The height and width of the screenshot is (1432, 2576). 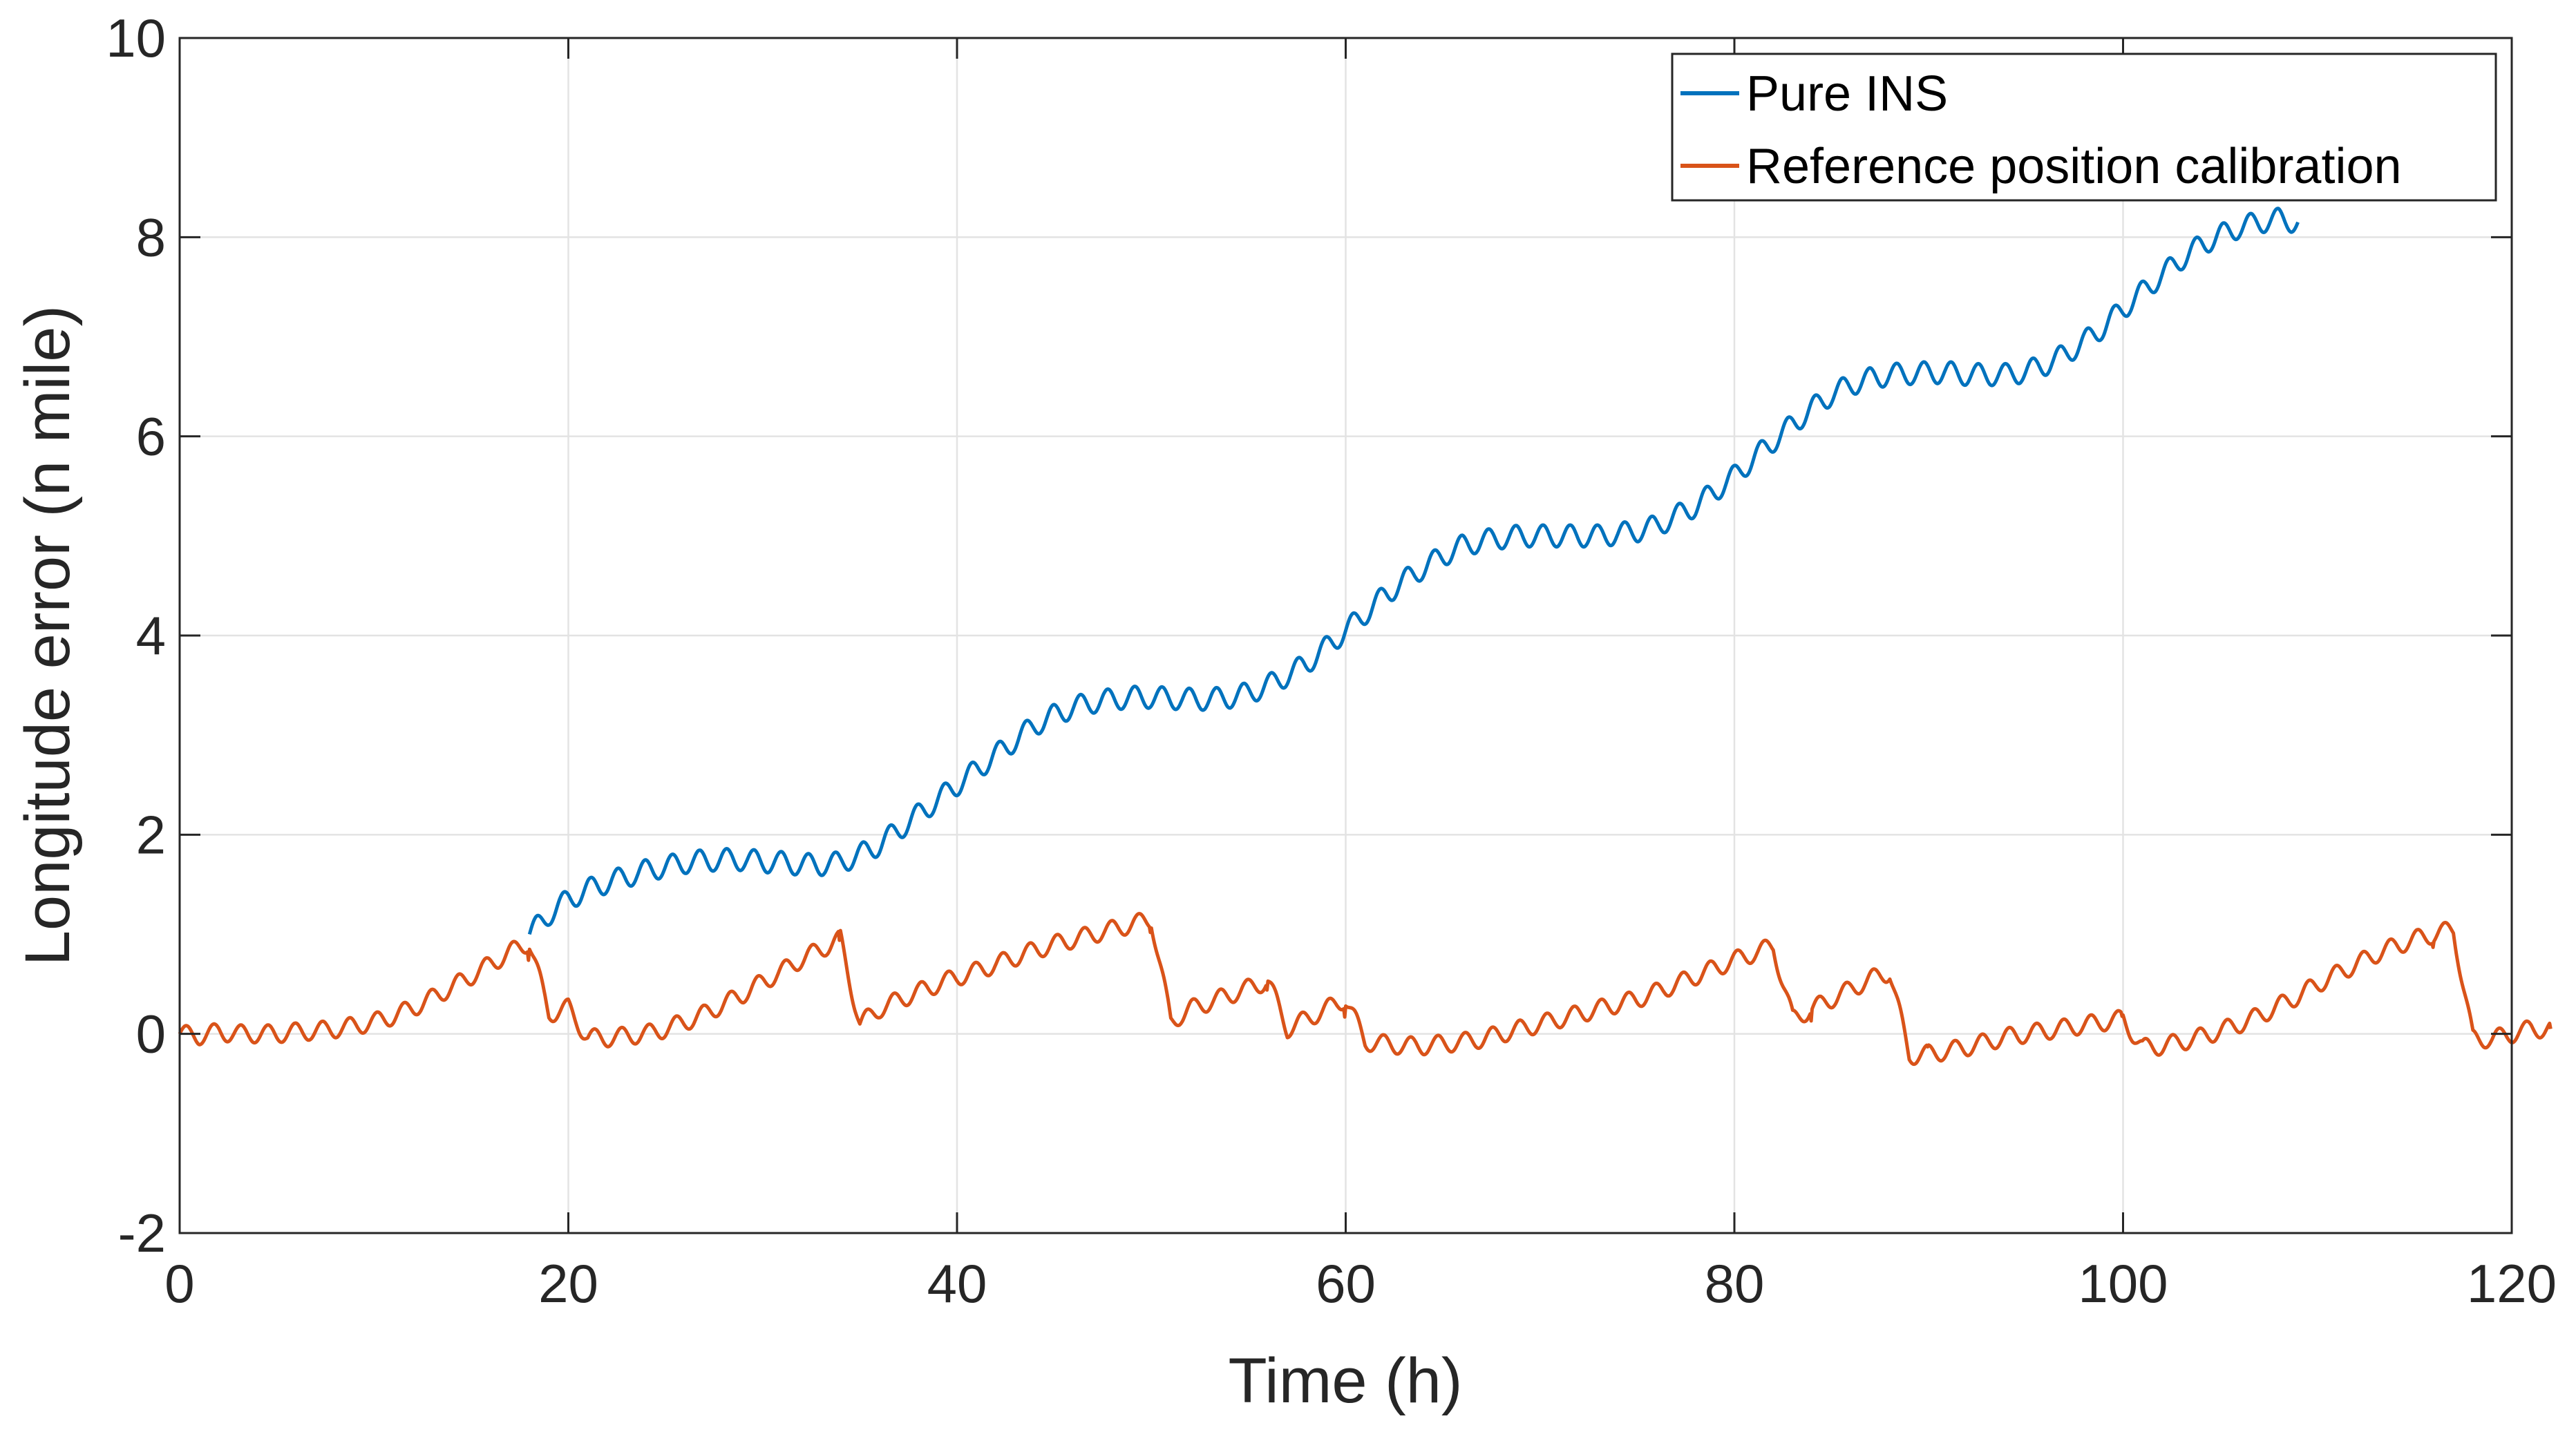 What do you see at coordinates (1365, 989) in the screenshot?
I see `series-line-reference-position-calibration` at bounding box center [1365, 989].